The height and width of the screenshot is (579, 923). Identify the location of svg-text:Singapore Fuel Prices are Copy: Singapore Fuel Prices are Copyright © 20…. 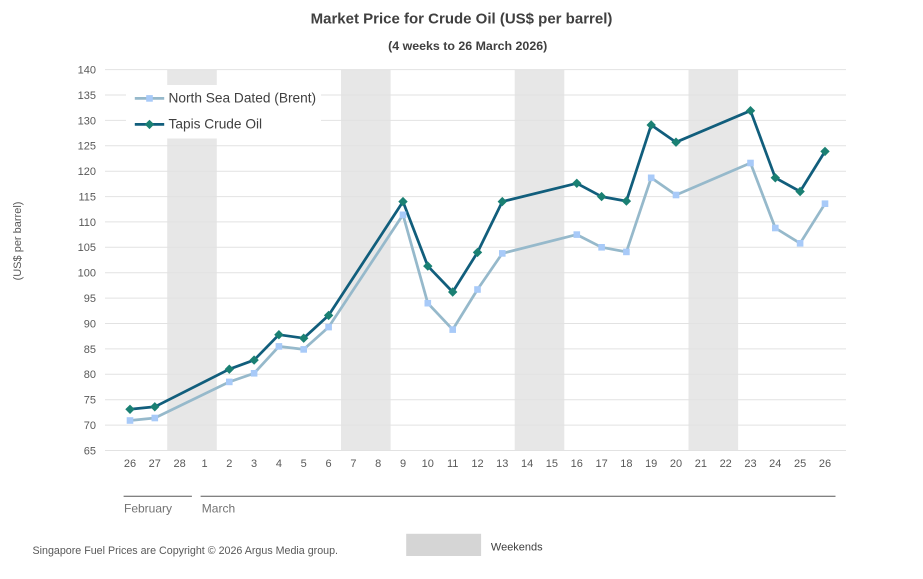
(186, 551).